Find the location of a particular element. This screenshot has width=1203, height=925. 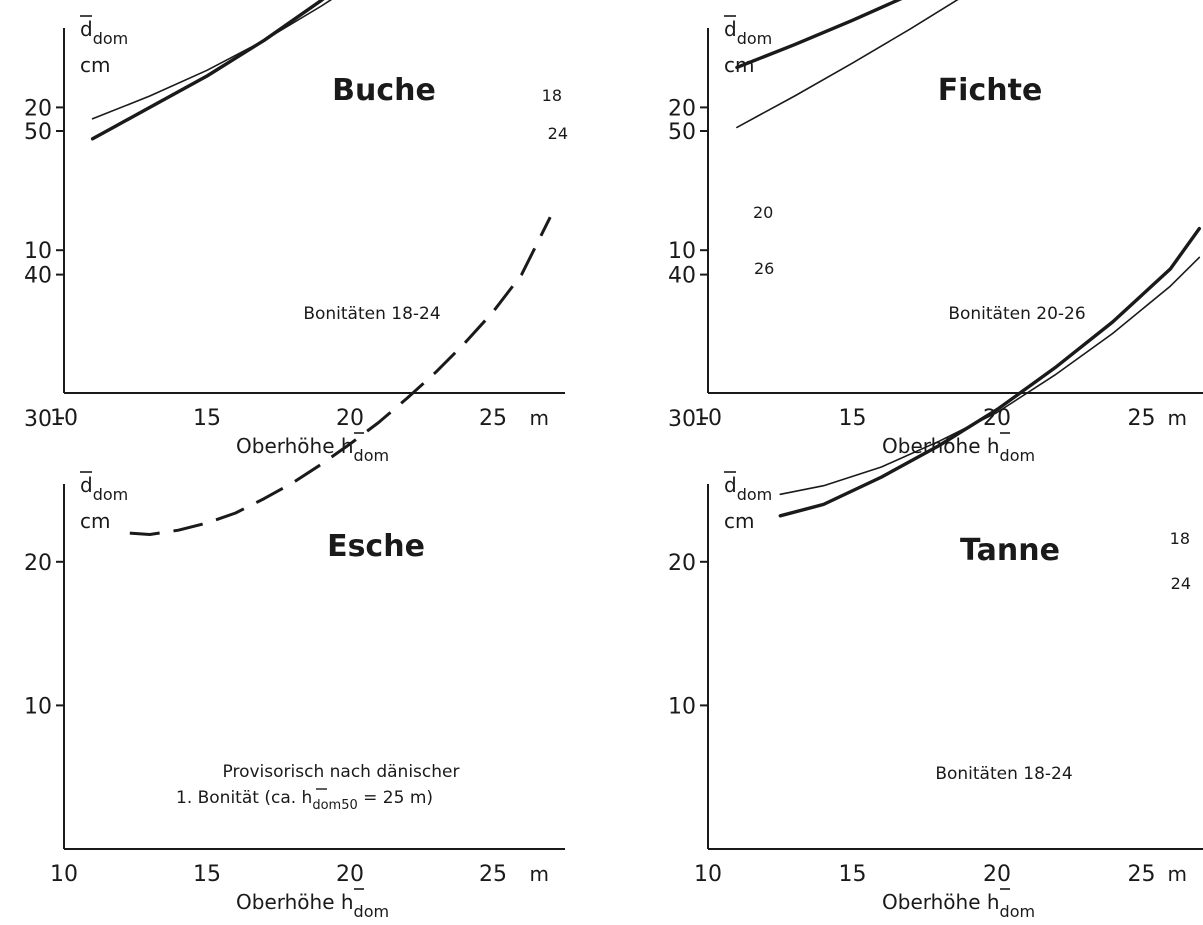

chart-title: Buche is located at coordinates (384, 90).